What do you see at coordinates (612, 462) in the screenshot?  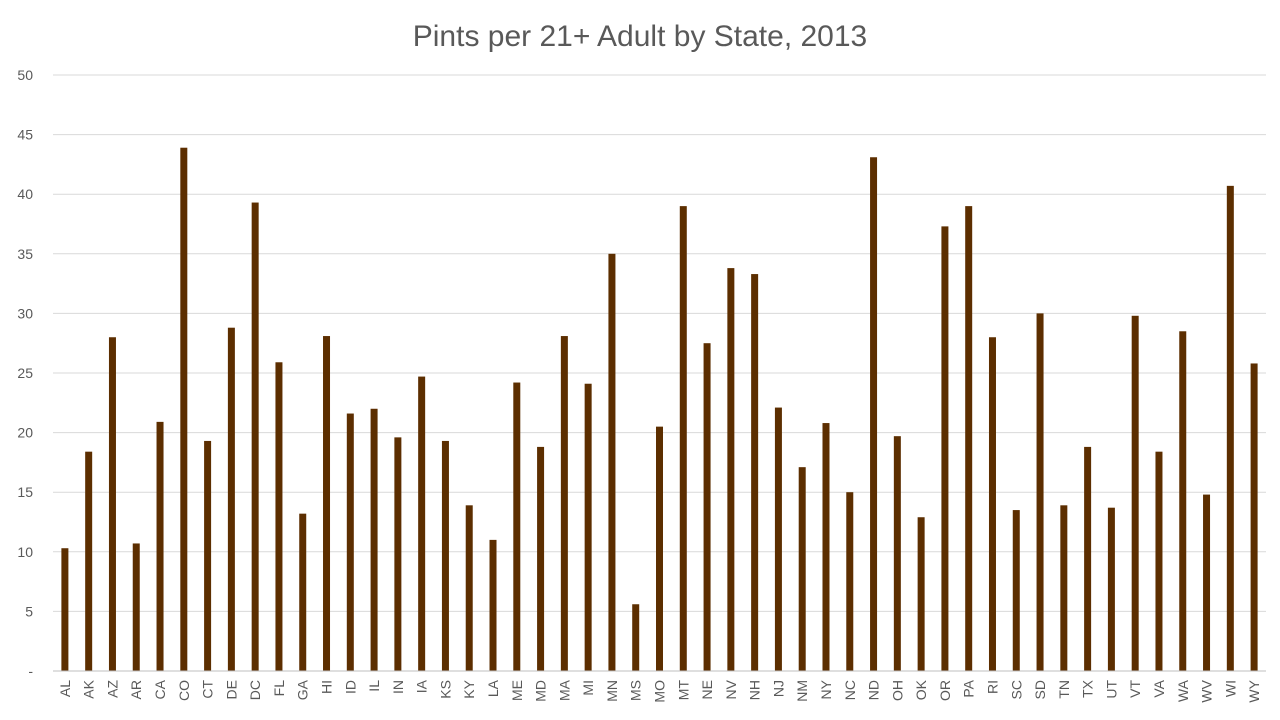 I see `bar-mn` at bounding box center [612, 462].